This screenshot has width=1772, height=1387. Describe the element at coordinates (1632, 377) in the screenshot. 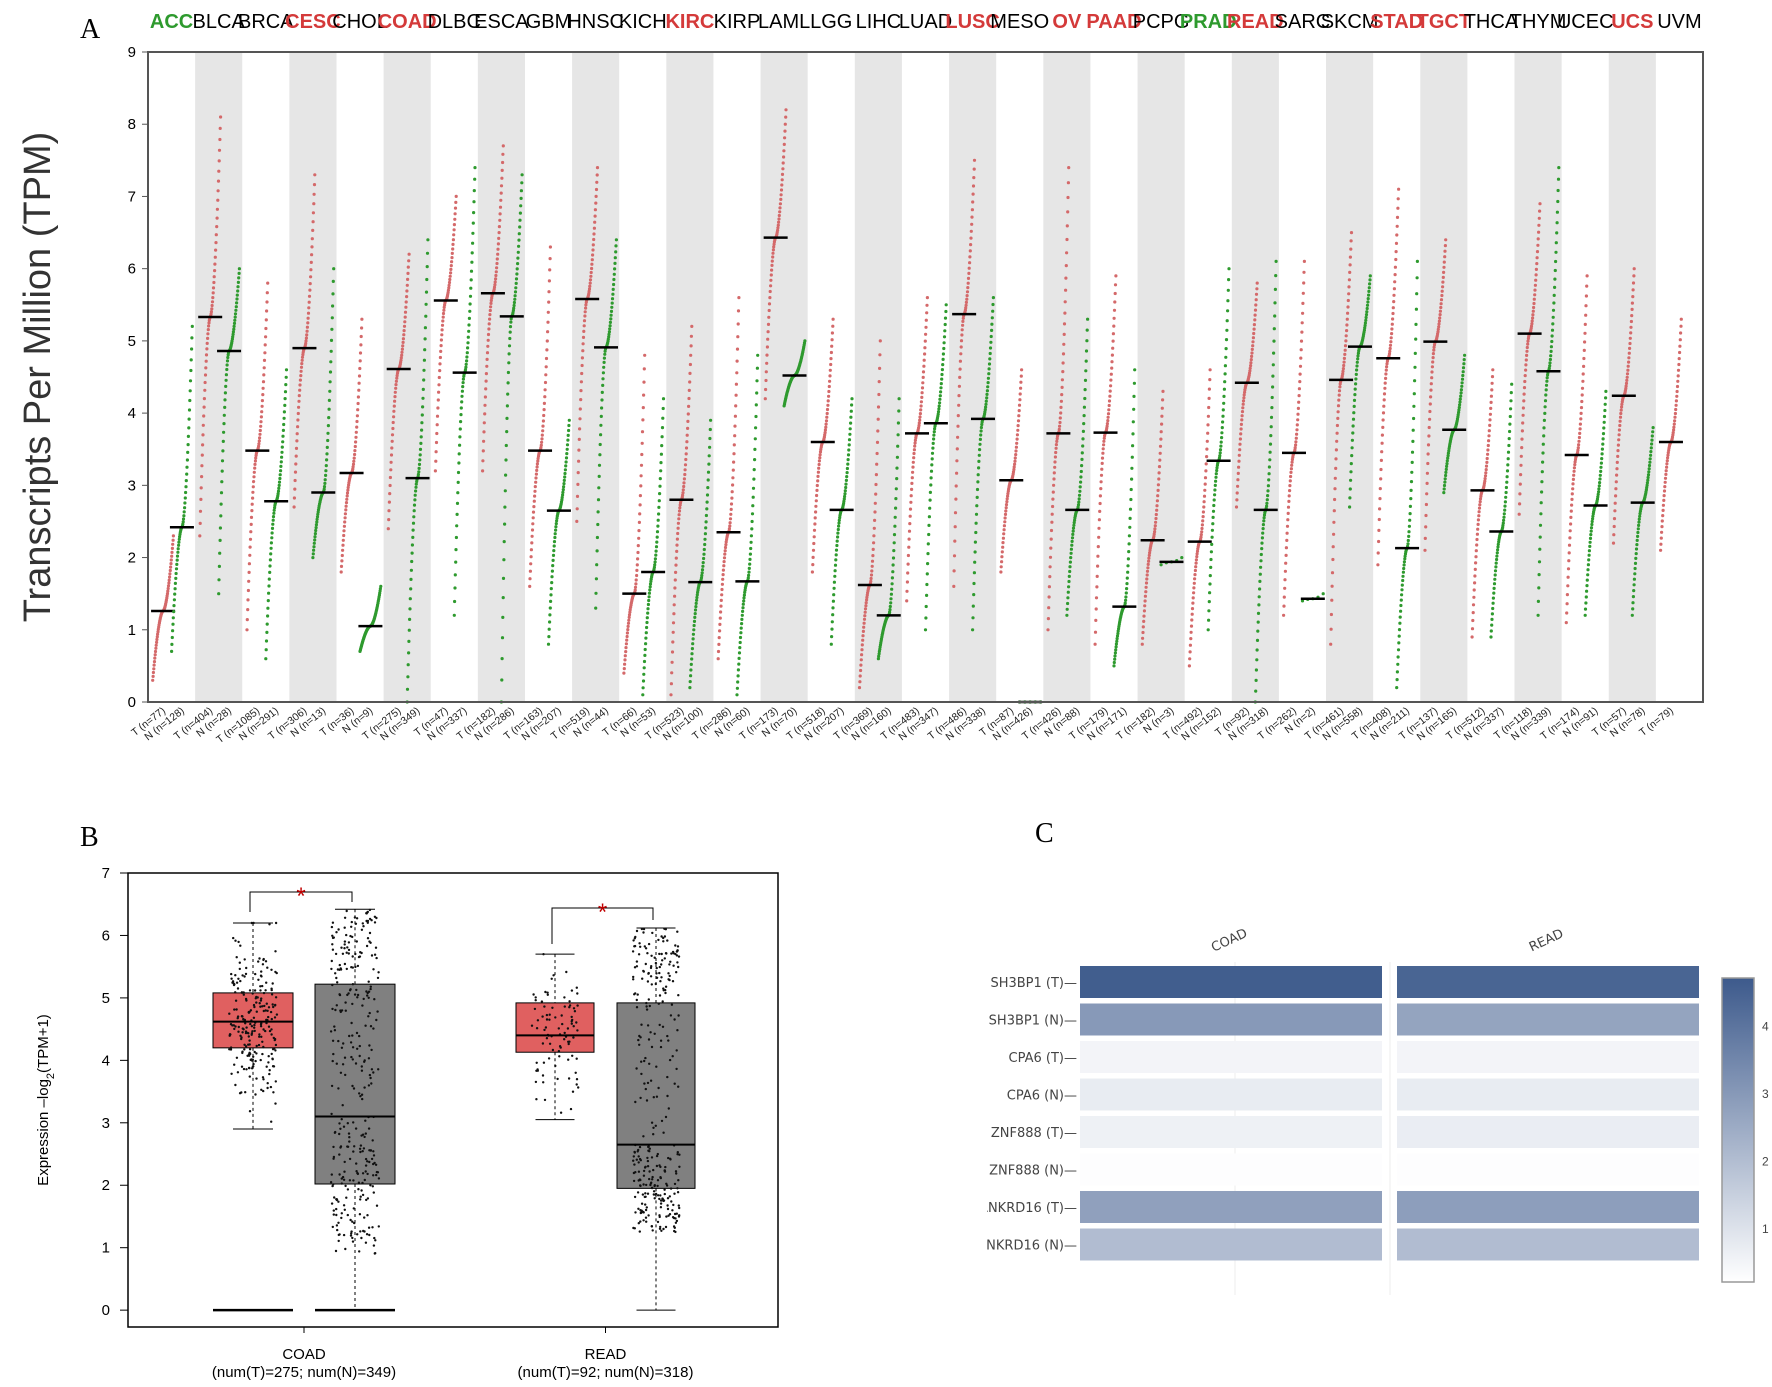

I see `column-shade` at that location.